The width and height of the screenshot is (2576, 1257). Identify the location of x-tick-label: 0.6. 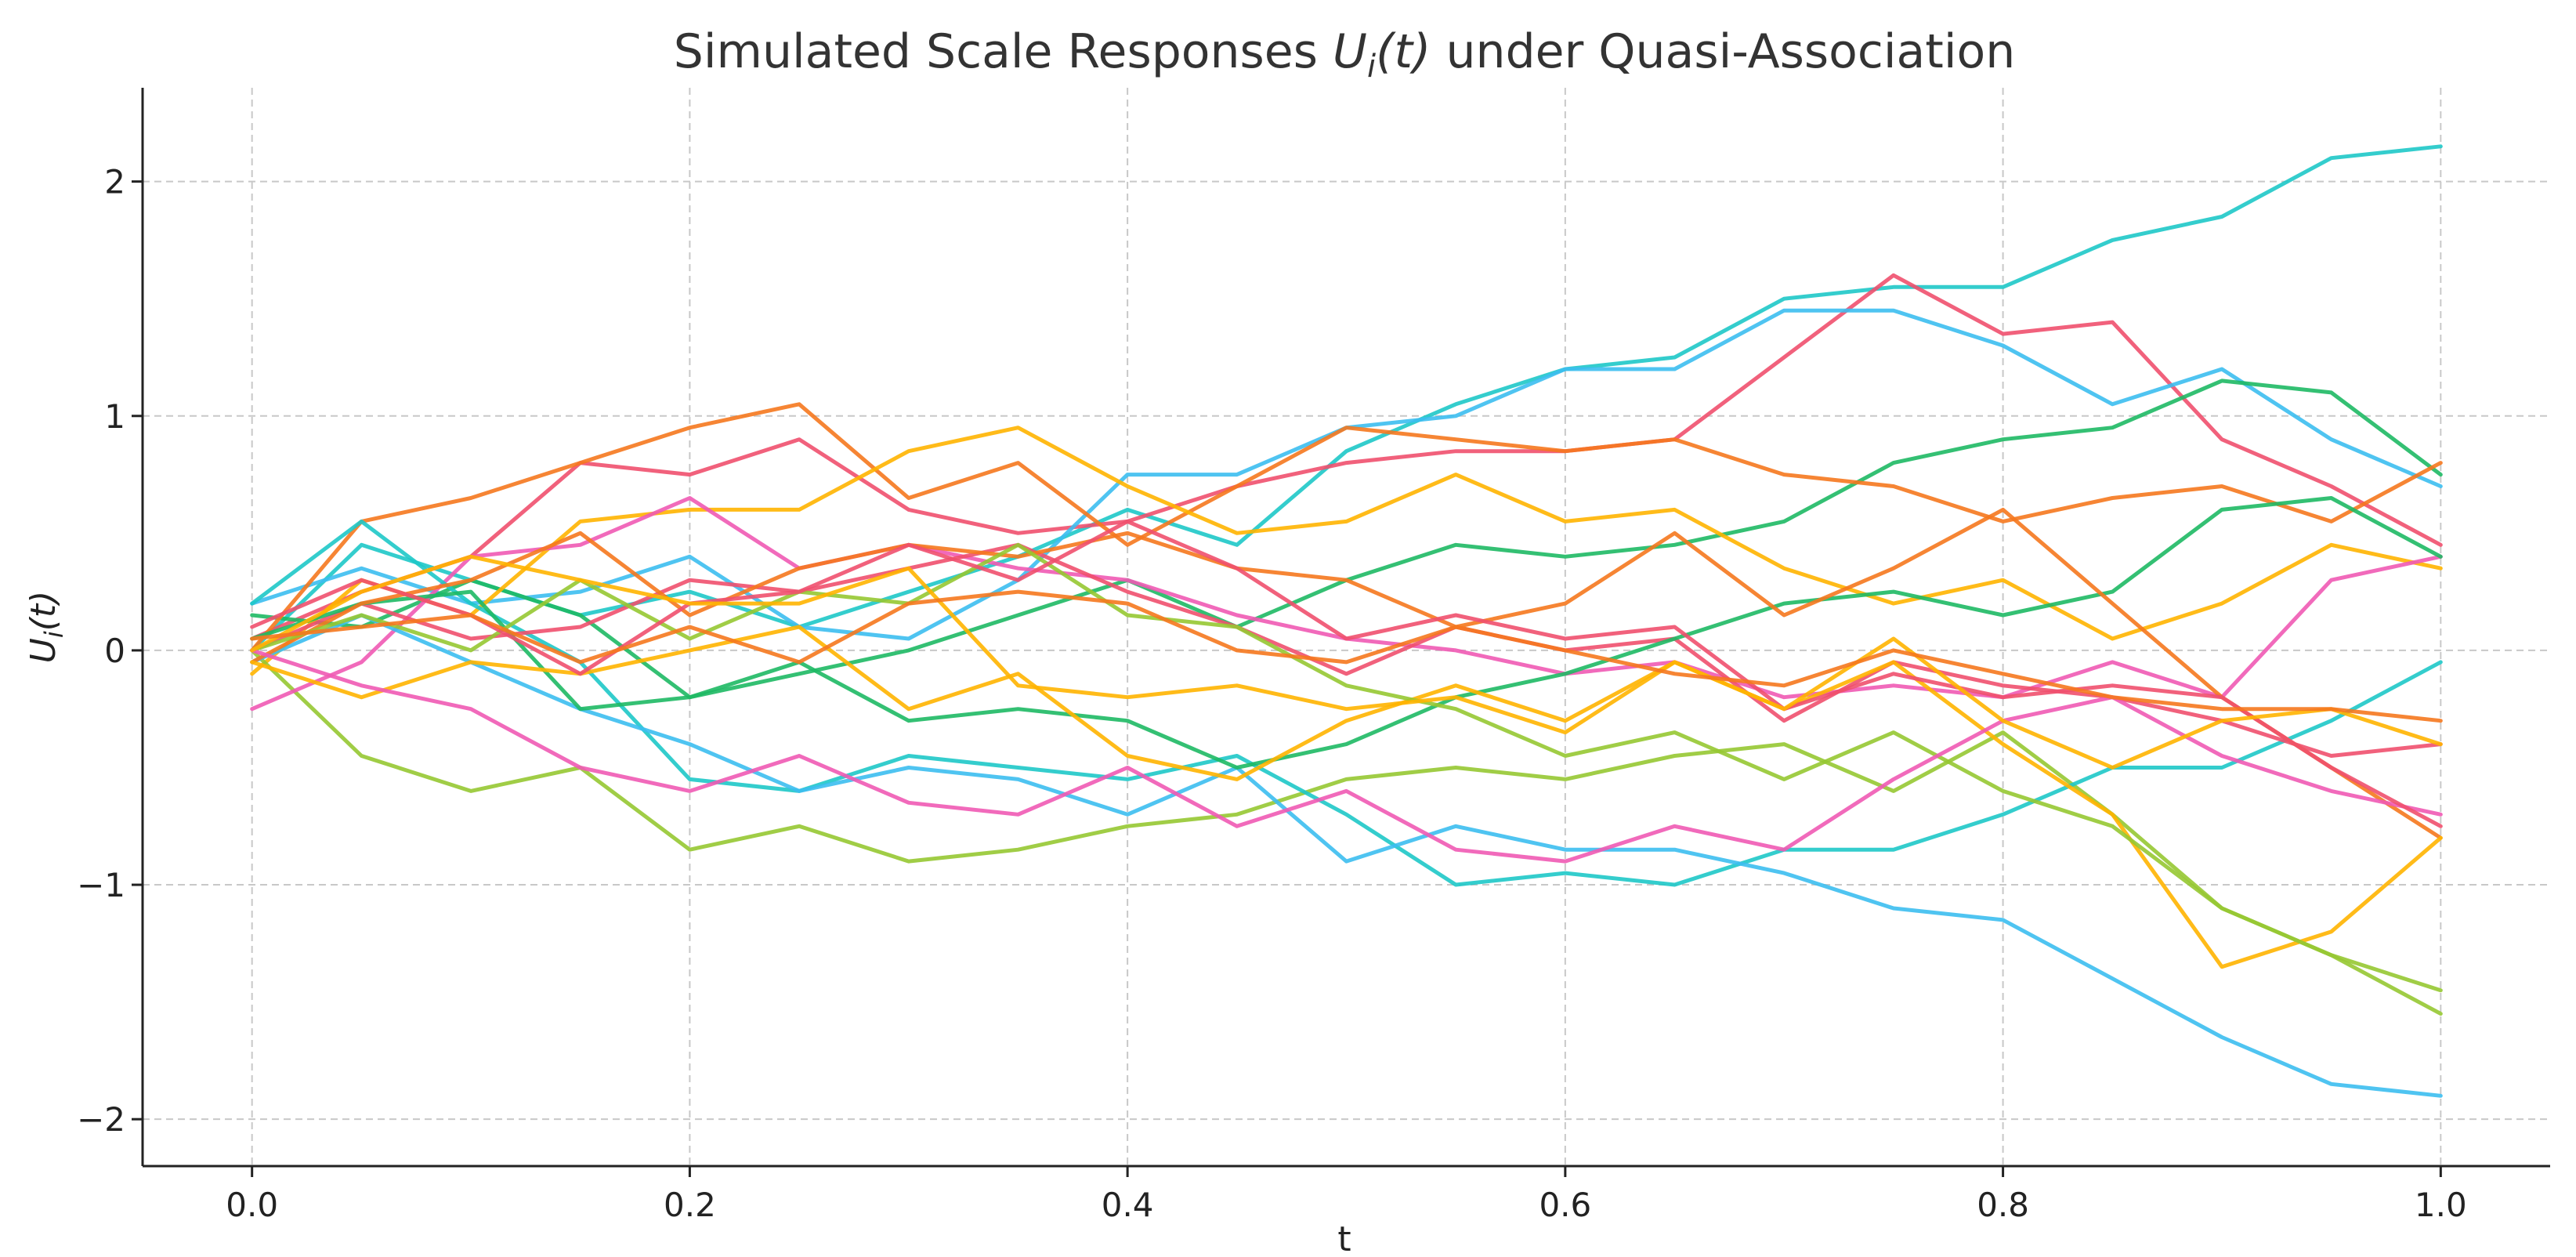
(1565, 1205).